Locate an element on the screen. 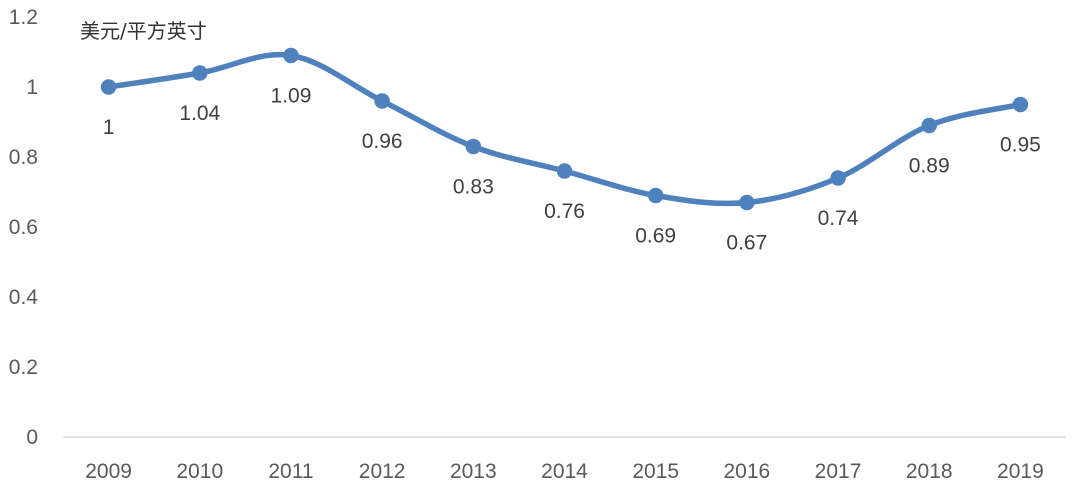  x-tick-label: 2011 is located at coordinates (290, 471).